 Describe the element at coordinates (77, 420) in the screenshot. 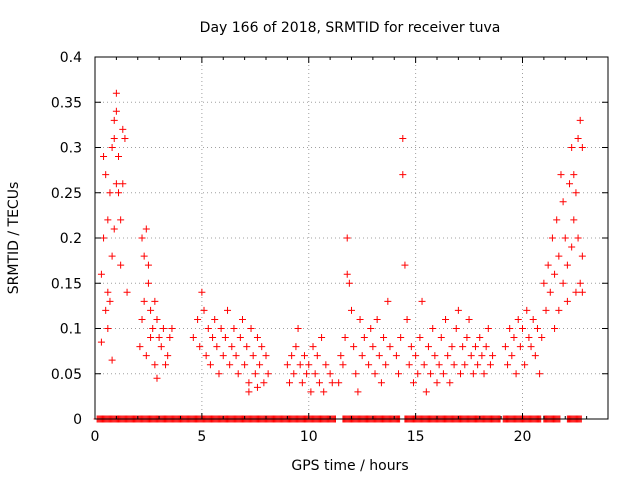

I see `y-tick-label: 0` at that location.